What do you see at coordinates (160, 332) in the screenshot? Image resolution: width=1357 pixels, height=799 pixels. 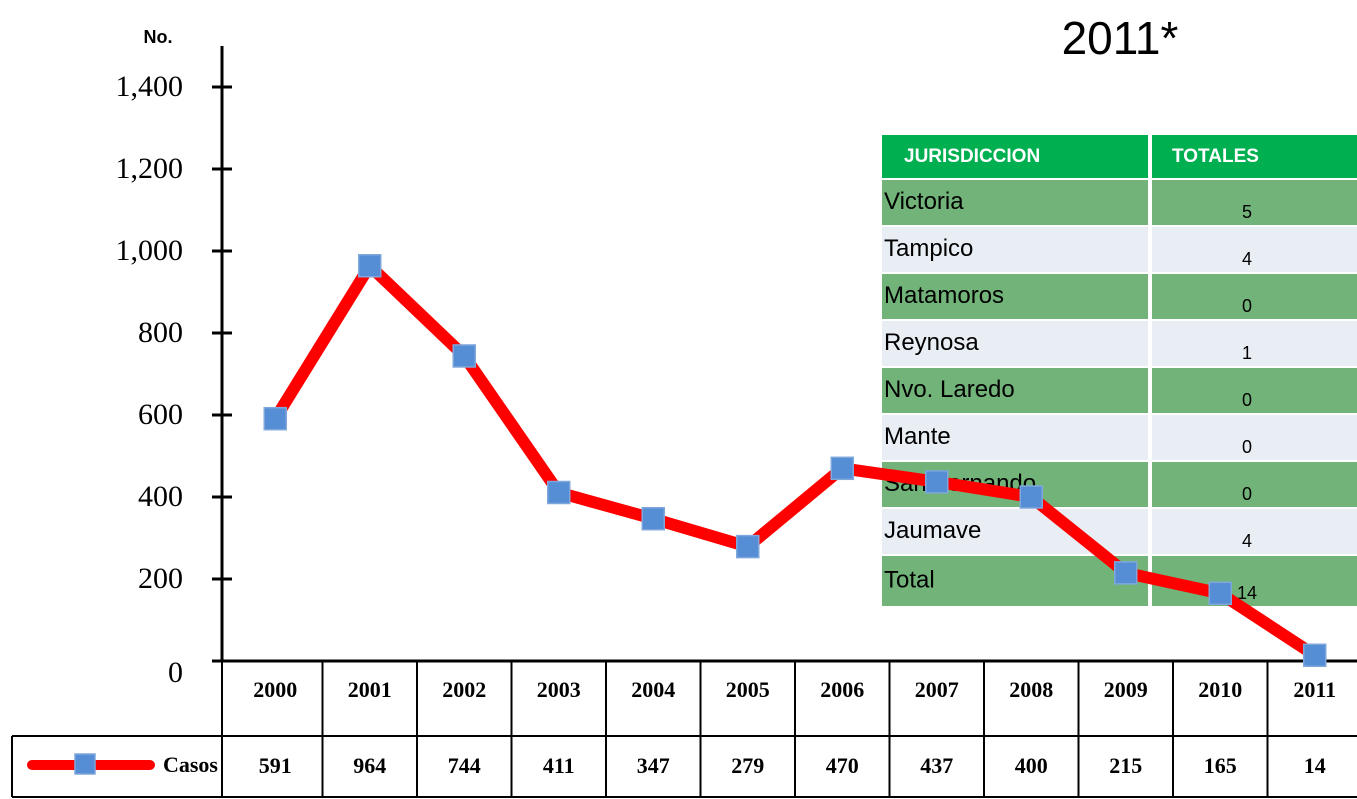 I see `y-tick-label: 800` at bounding box center [160, 332].